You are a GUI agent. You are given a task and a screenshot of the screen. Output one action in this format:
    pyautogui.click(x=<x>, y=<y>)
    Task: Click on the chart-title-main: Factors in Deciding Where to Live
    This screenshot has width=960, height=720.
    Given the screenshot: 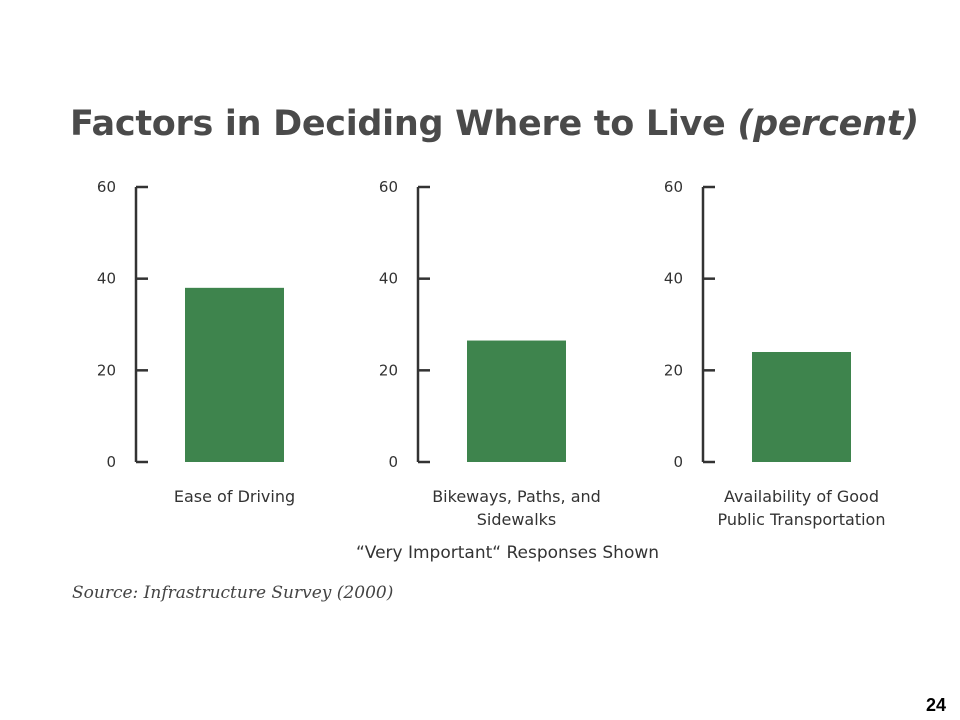 What is the action you would take?
    pyautogui.click(x=398, y=124)
    